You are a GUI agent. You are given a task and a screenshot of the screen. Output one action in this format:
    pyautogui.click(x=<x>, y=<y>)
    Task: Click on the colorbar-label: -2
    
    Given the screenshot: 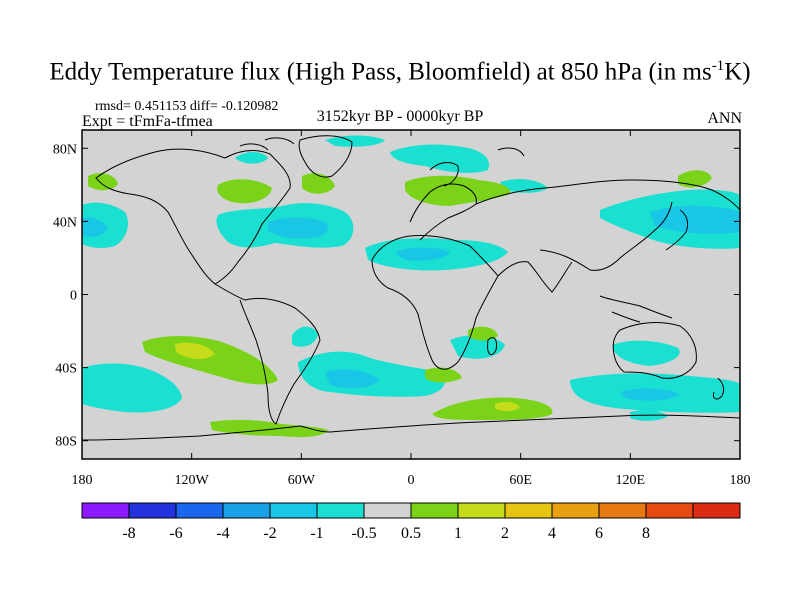 What is the action you would take?
    pyautogui.click(x=269, y=533)
    